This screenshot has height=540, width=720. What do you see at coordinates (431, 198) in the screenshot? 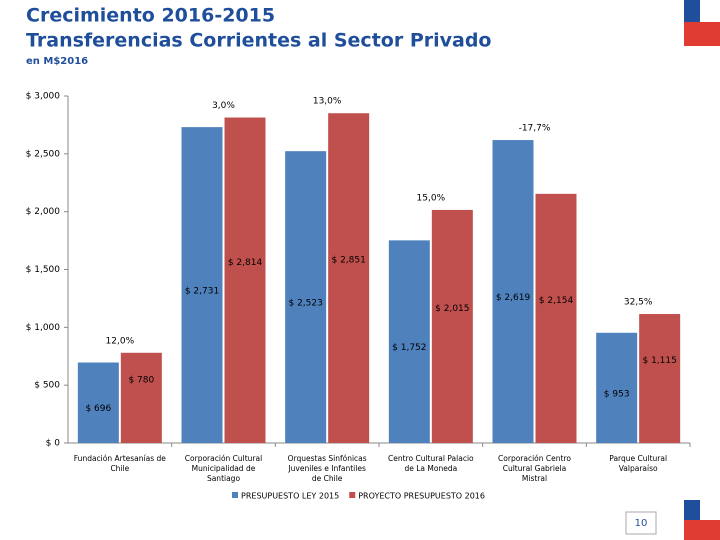
I see `growth-label: 15,0%` at bounding box center [431, 198].